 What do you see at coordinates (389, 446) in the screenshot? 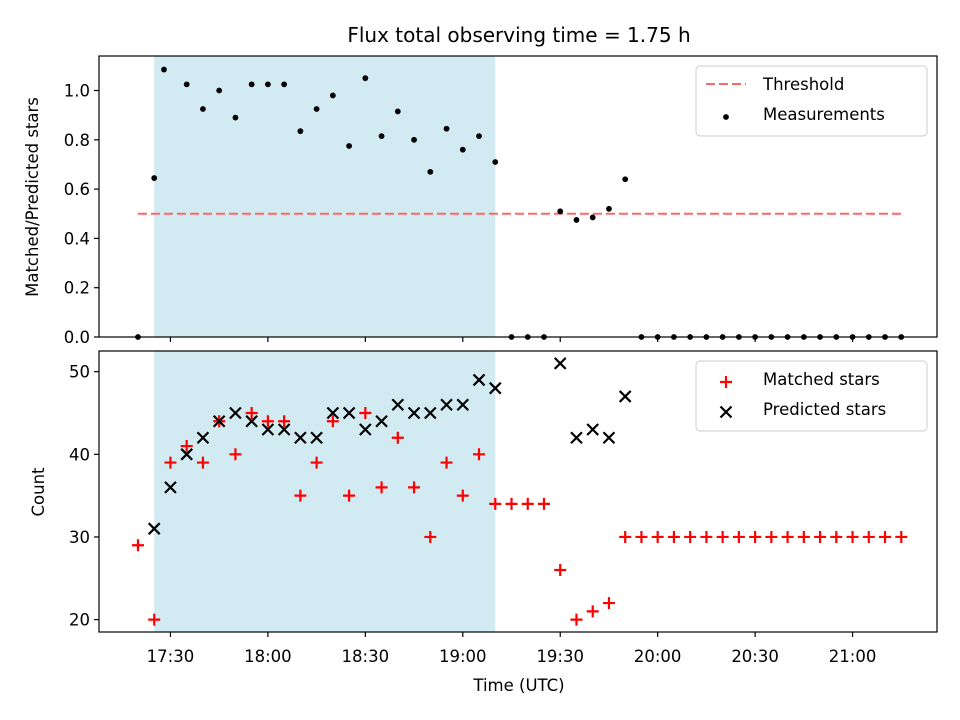
I see `series-2-markers` at bounding box center [389, 446].